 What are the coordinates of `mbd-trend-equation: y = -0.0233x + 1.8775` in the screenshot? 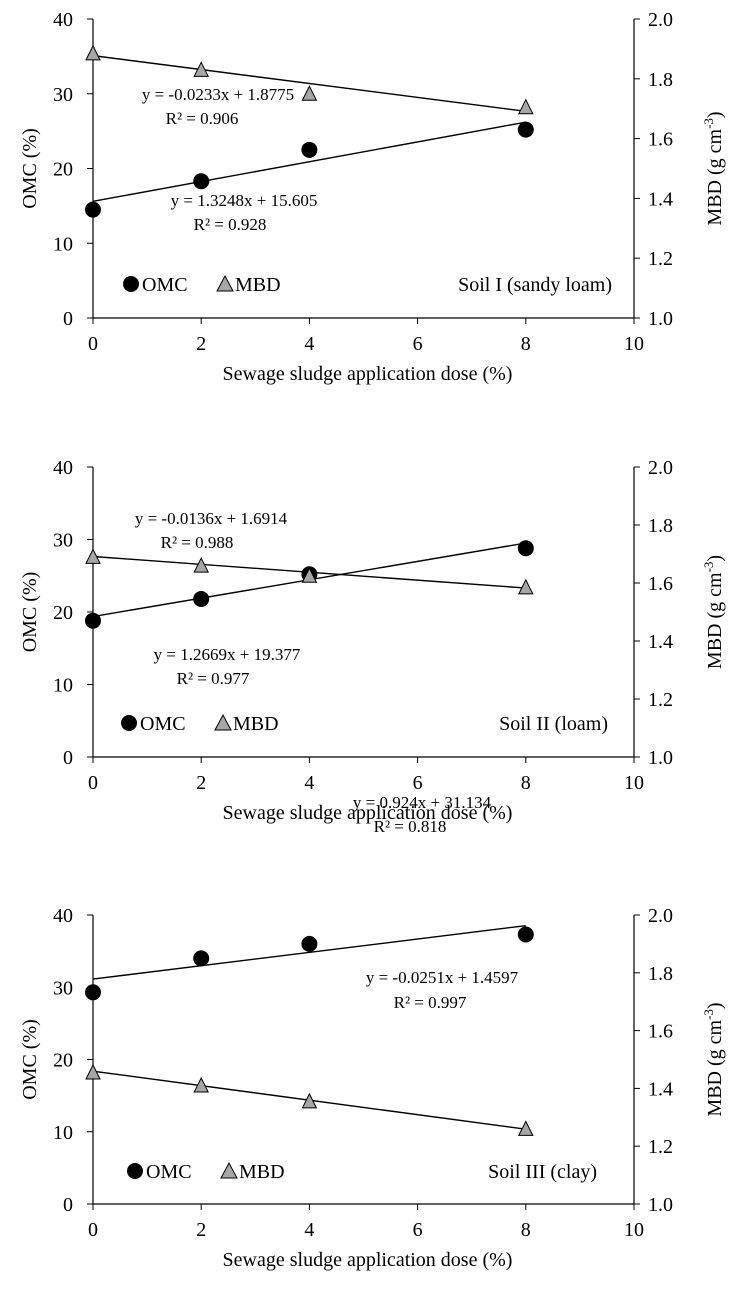 It's located at (218, 94).